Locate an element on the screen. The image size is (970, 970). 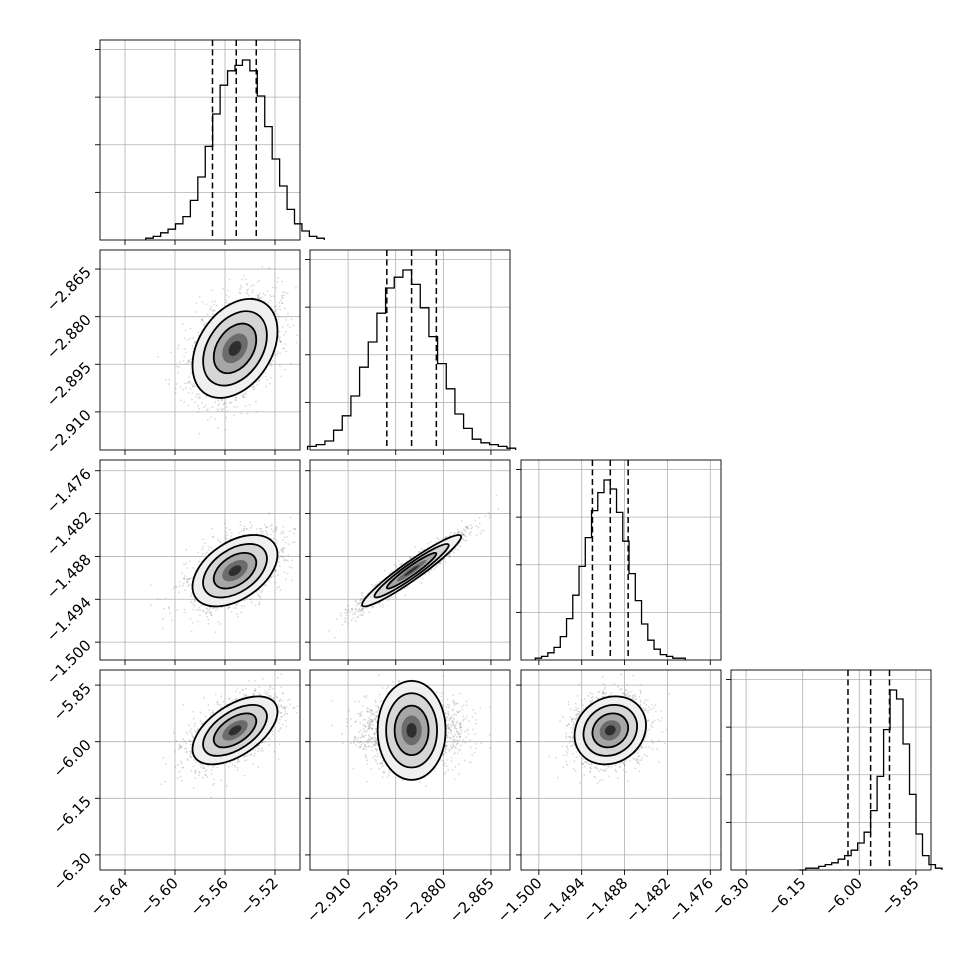
histogram-series is located at coordinates (871, 780).